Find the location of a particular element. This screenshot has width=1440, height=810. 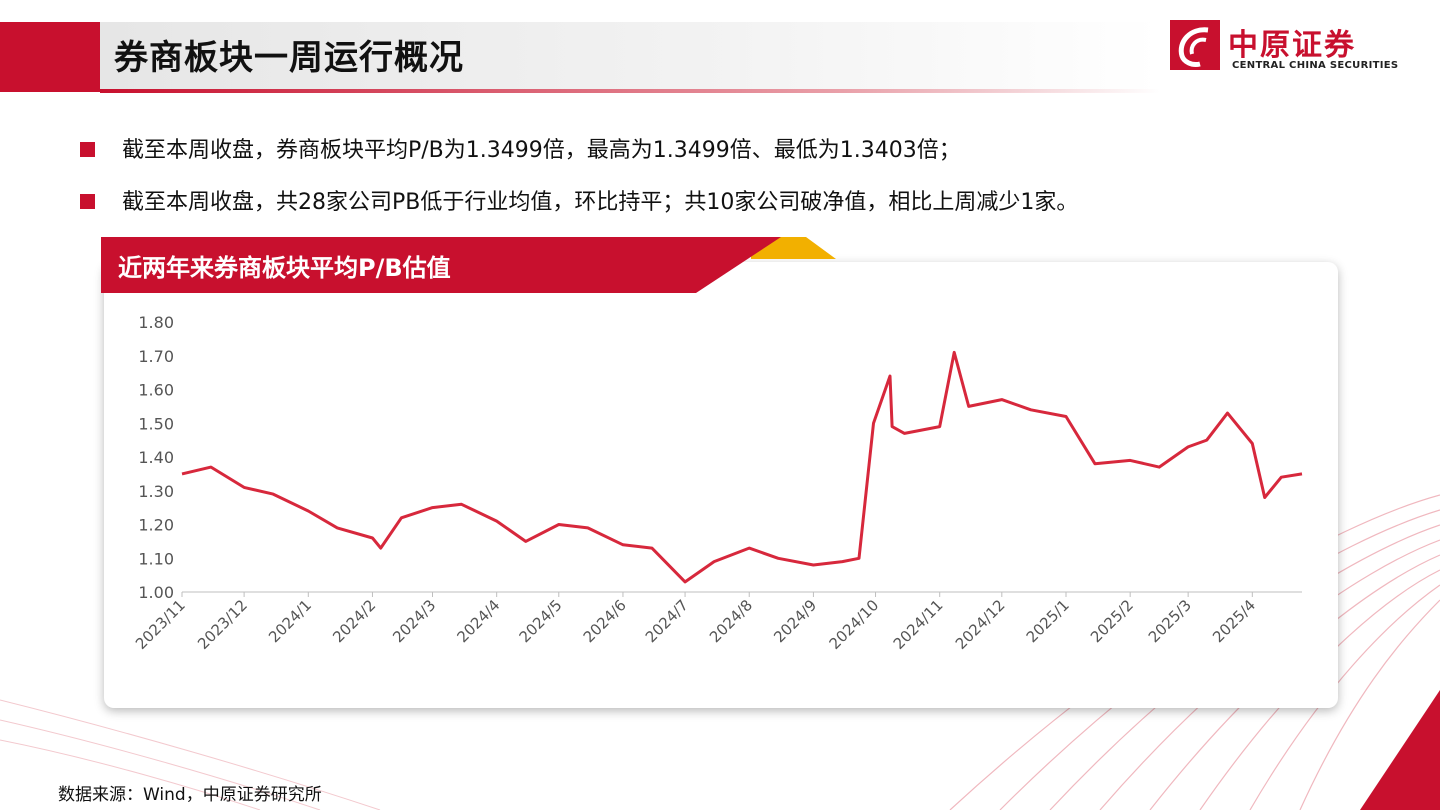

x-tick-label: 2024/8 is located at coordinates (731, 621).